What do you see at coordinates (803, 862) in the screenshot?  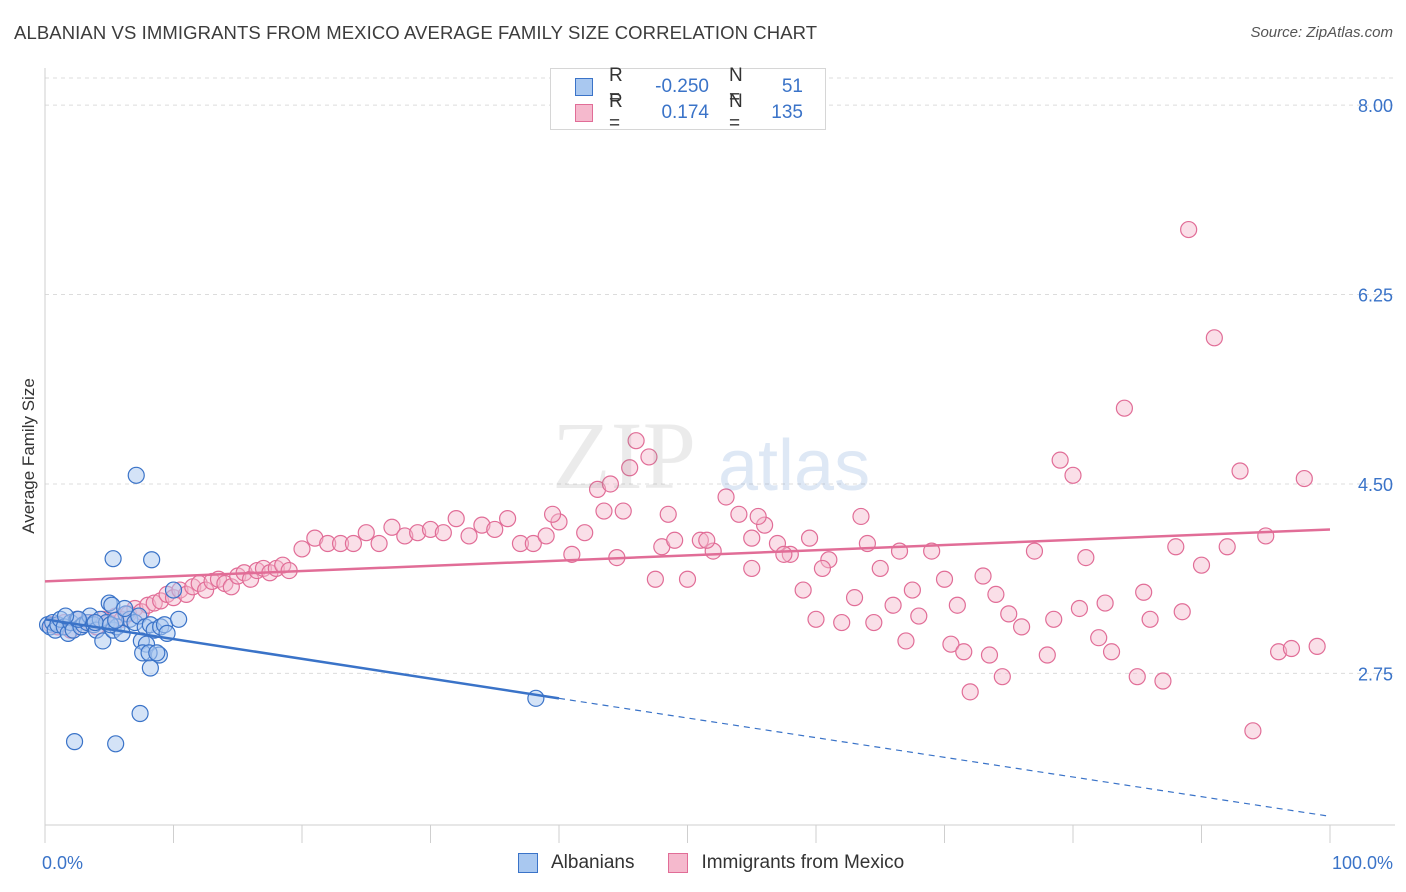 I see `mexico-legend-label: Immigrants from Mexico` at bounding box center [803, 862].